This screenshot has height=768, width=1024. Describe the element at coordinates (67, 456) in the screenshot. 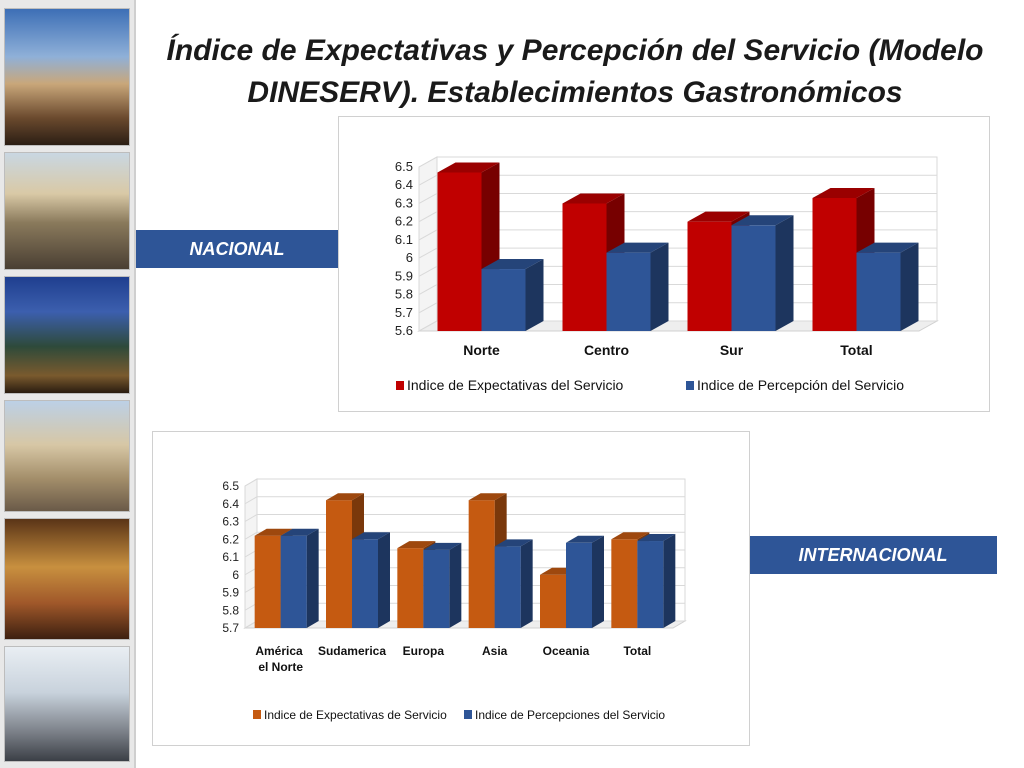

I see `church-photo` at that location.